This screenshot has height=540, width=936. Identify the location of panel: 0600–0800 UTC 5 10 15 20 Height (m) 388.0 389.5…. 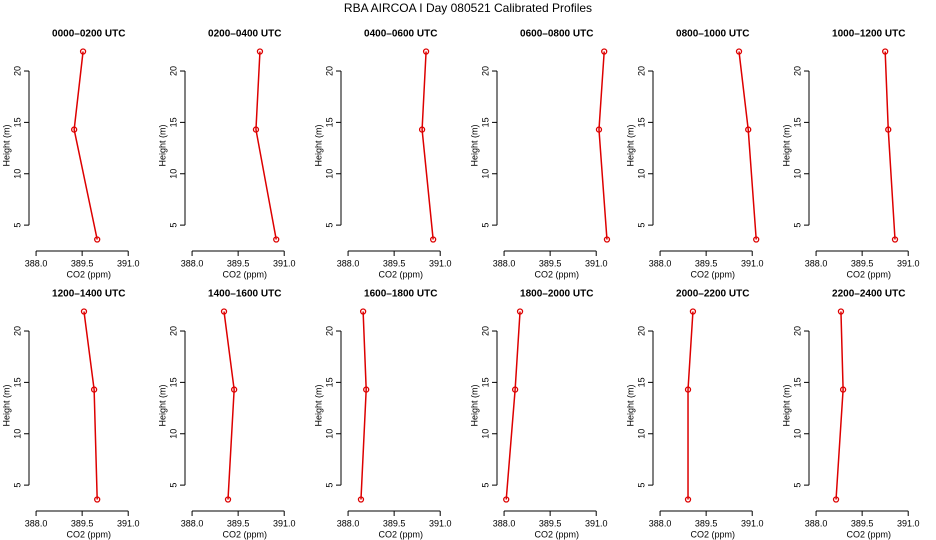
(540, 154).